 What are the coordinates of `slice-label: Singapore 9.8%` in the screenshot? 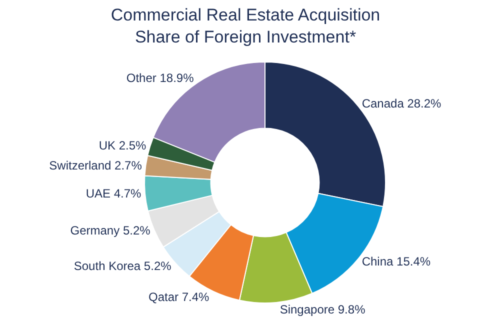 It's located at (323, 309).